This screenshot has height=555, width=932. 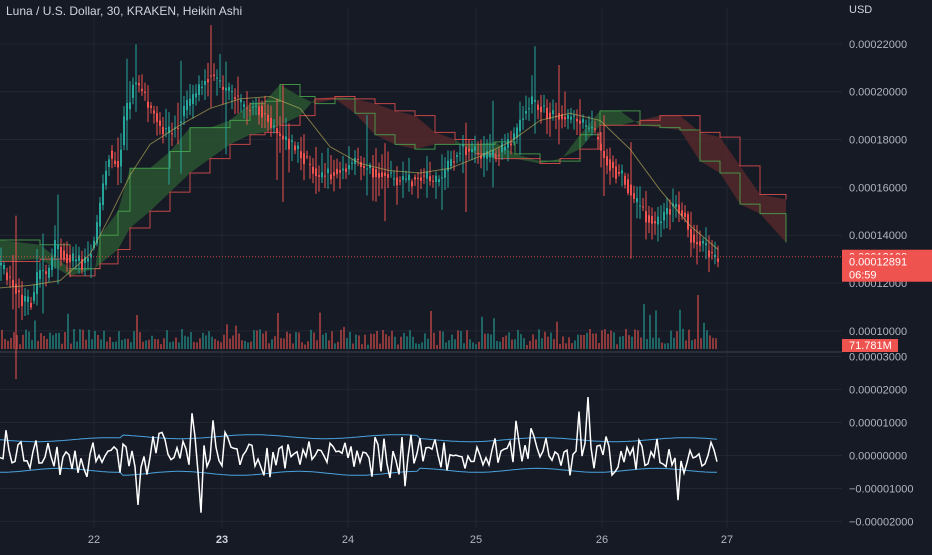 What do you see at coordinates (878, 358) in the screenshot?
I see `oscillator-tick-label: 0.00003000` at bounding box center [878, 358].